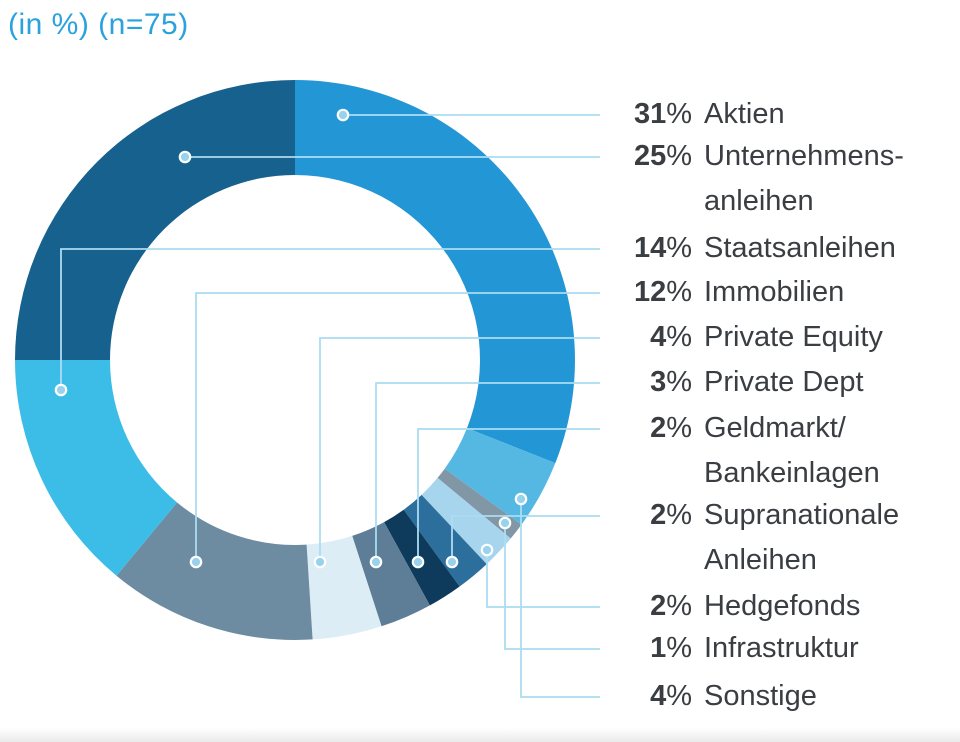 The width and height of the screenshot is (960, 742). Describe the element at coordinates (418, 562) in the screenshot. I see `callout-dot-geldmarkt-bankeinlagen` at that location.